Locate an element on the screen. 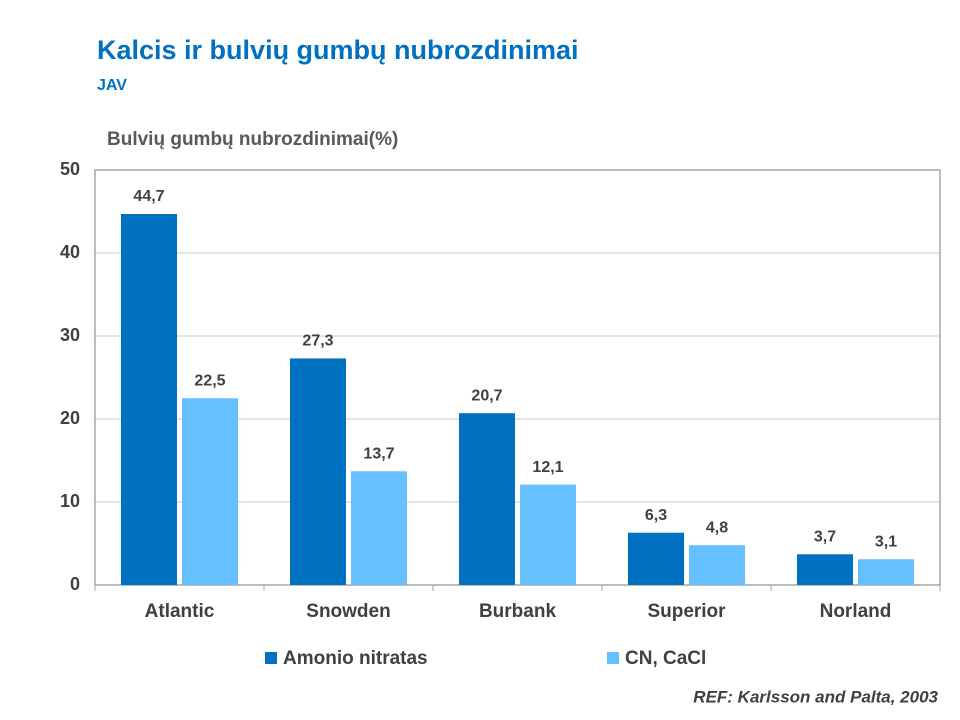 The height and width of the screenshot is (720, 960). y-tick-label: 0 is located at coordinates (75, 584).